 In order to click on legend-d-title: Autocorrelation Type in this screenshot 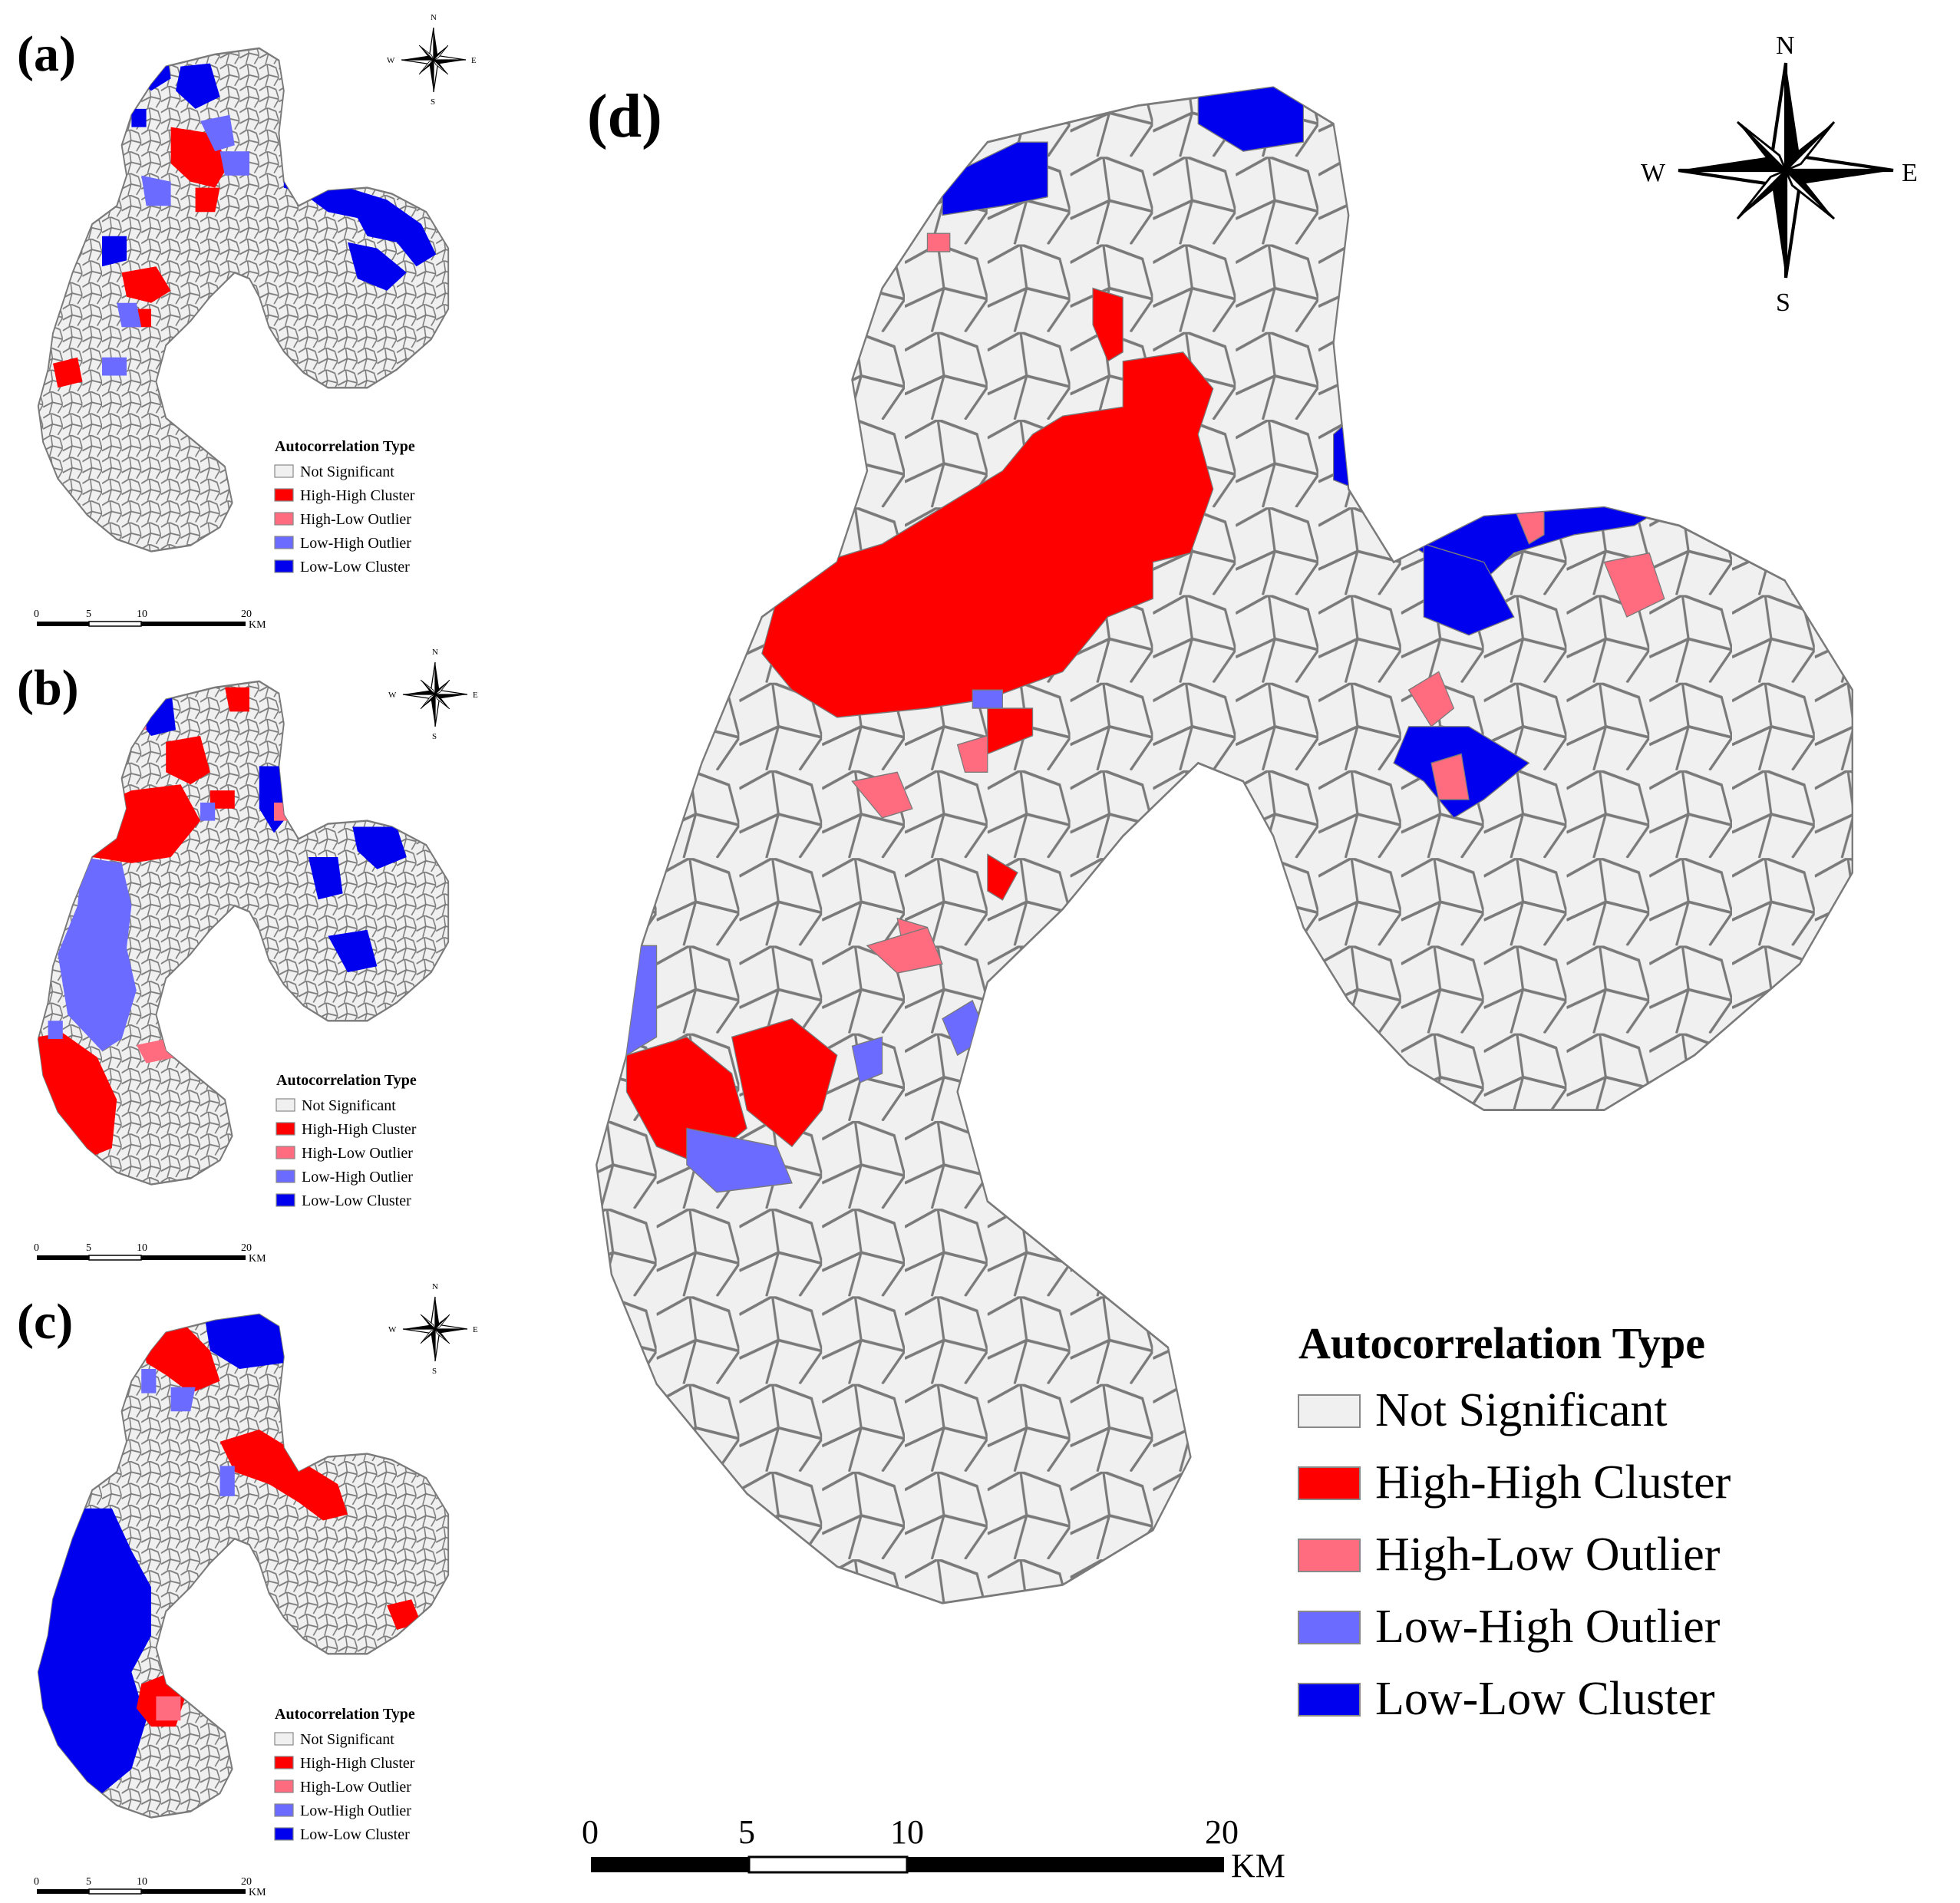, I will do `click(1501, 1343)`.